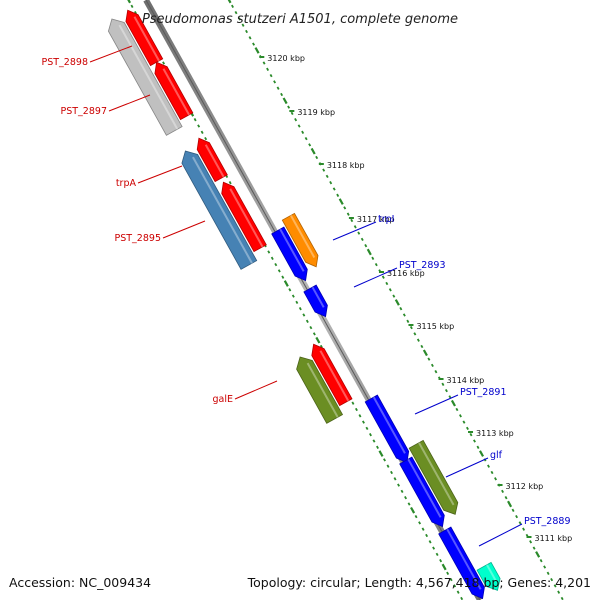 The height and width of the screenshot is (600, 600). Describe the element at coordinates (495, 433) in the screenshot. I see `kbp-tick-label: 3113 kbp` at that location.